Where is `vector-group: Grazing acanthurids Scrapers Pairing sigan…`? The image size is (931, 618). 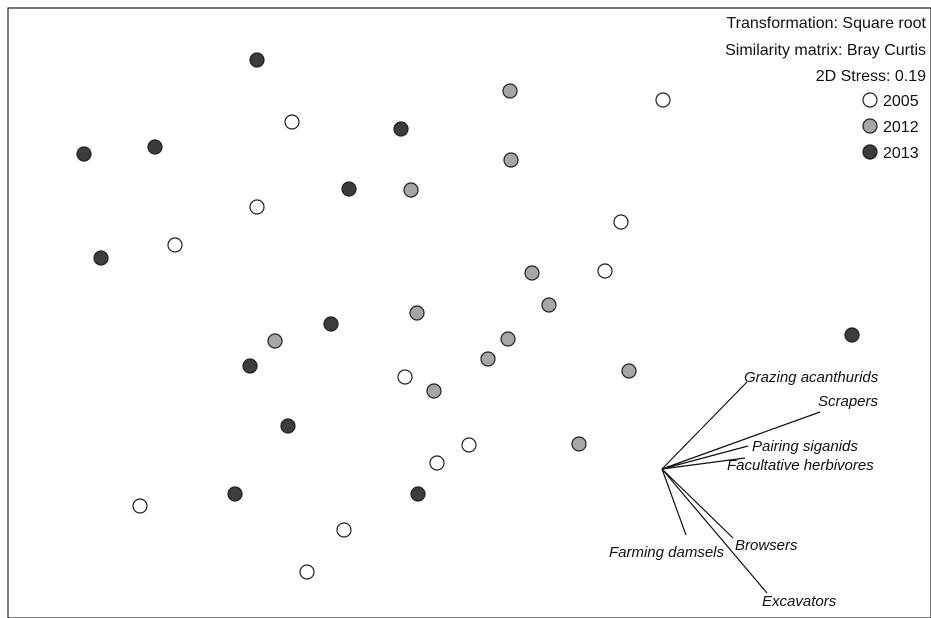
vector-group: Grazing acanthurids Scrapers Pairing sigan… is located at coordinates (744, 489).